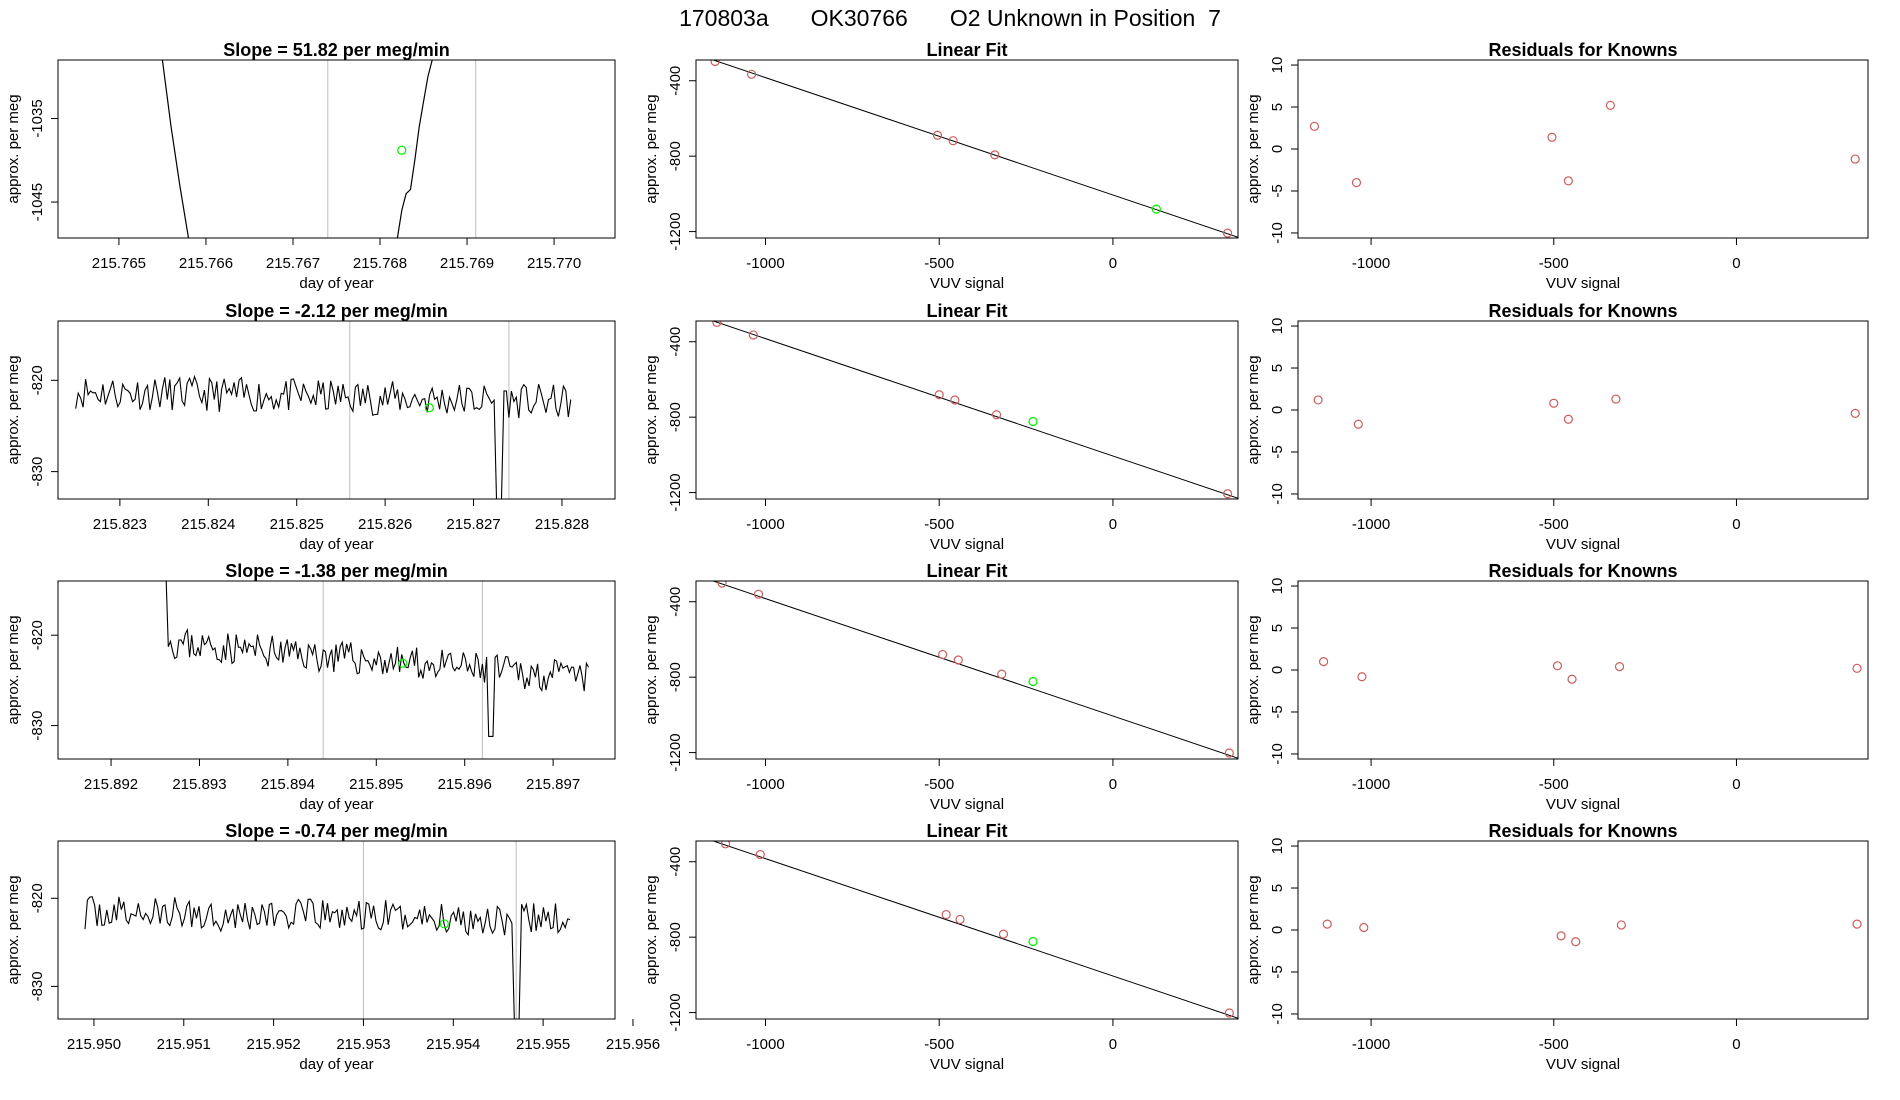 The image size is (1900, 1100). What do you see at coordinates (336, 311) in the screenshot?
I see `panel-title: Slope = -2.12 per meg/min` at bounding box center [336, 311].